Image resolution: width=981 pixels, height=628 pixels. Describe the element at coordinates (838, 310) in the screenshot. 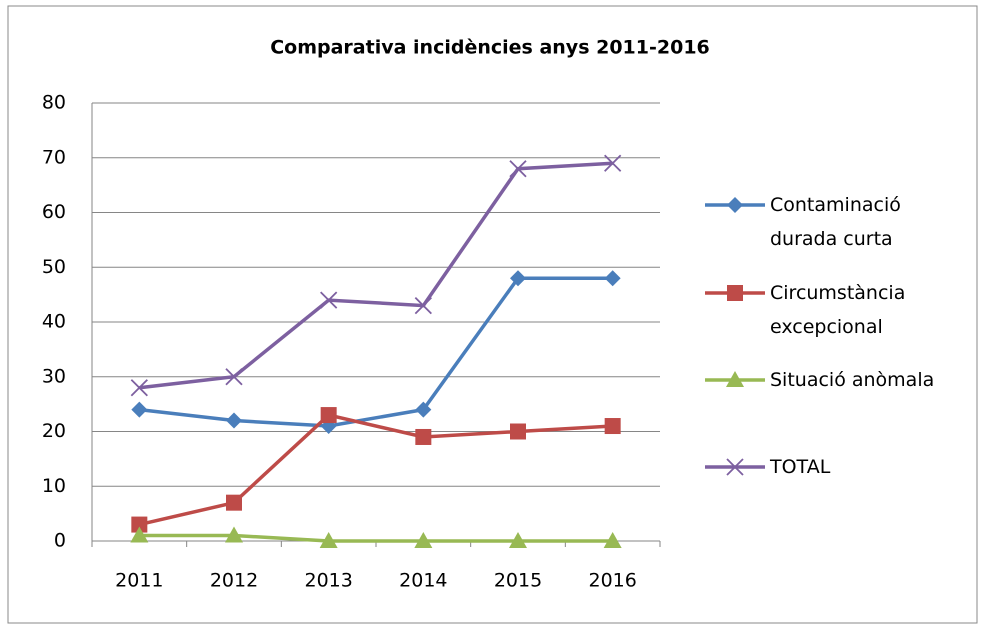

I see `legend-label: Circumstància excepcional` at that location.